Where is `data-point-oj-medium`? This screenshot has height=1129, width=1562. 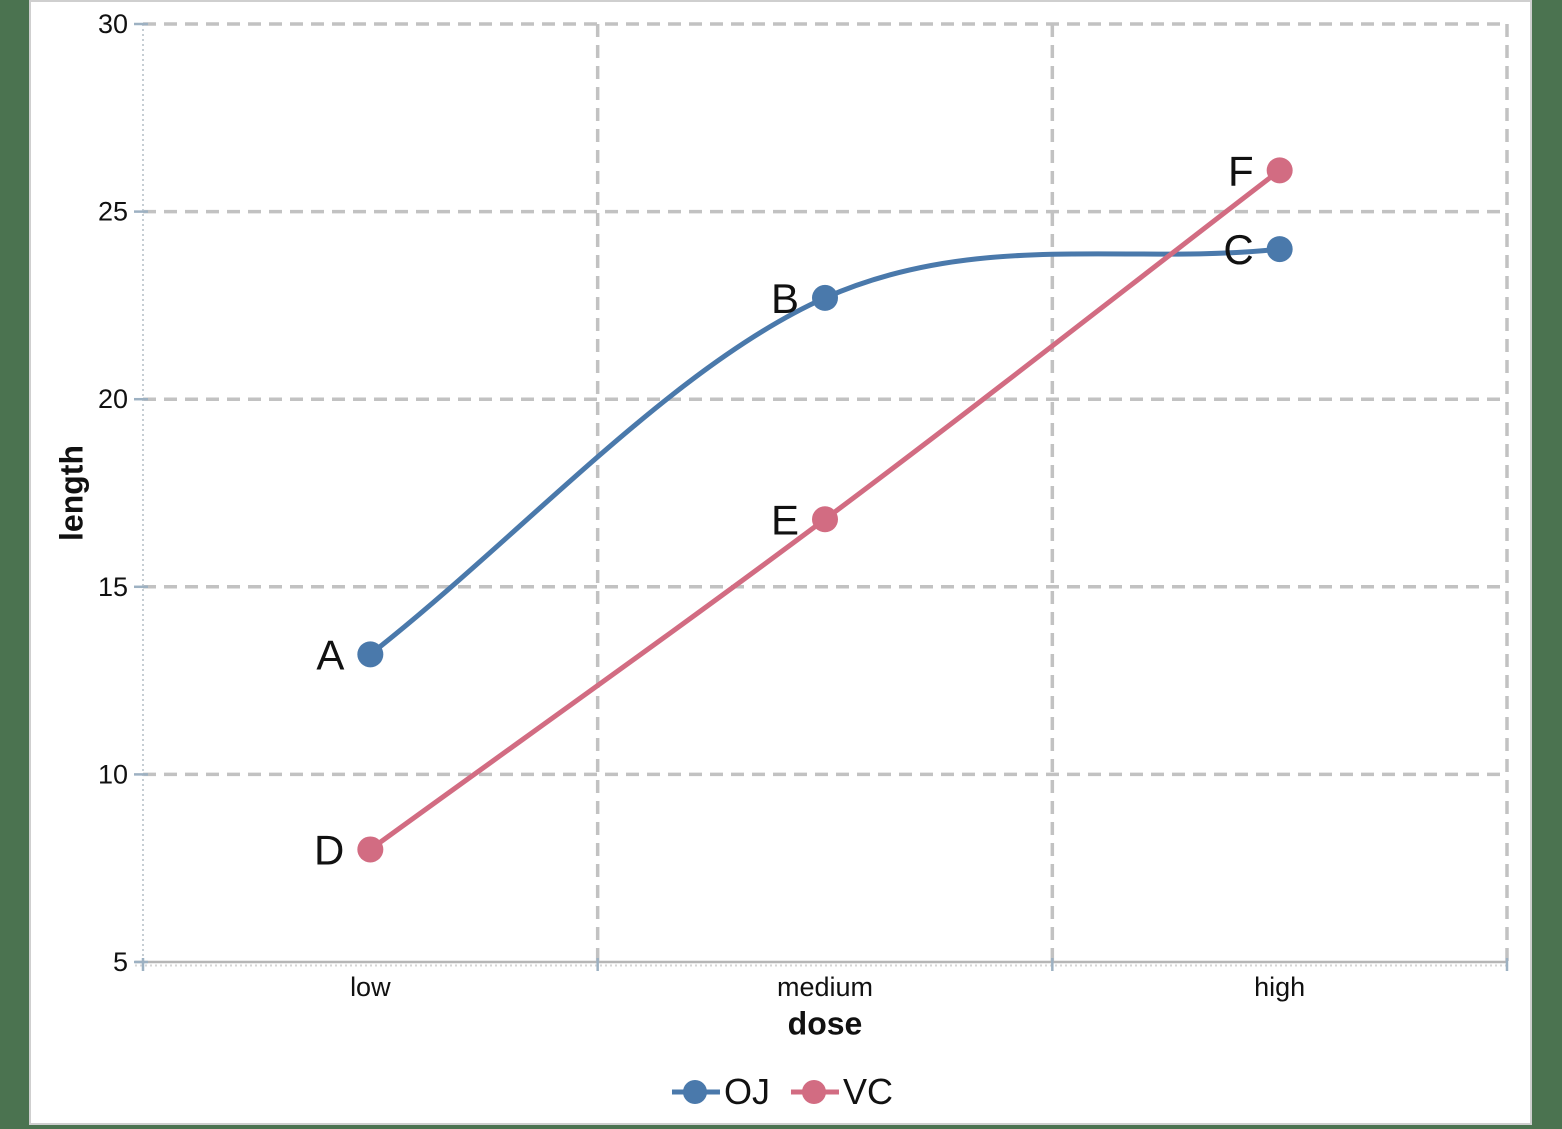 data-point-oj-medium is located at coordinates (825, 297).